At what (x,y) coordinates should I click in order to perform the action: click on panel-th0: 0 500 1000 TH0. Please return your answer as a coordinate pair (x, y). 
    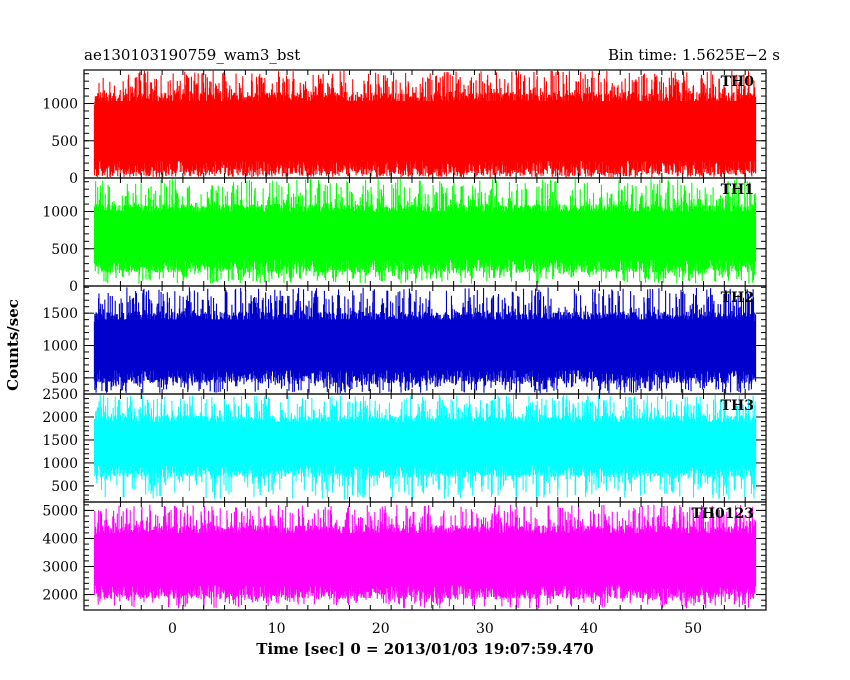
    Looking at the image, I should click on (404, 128).